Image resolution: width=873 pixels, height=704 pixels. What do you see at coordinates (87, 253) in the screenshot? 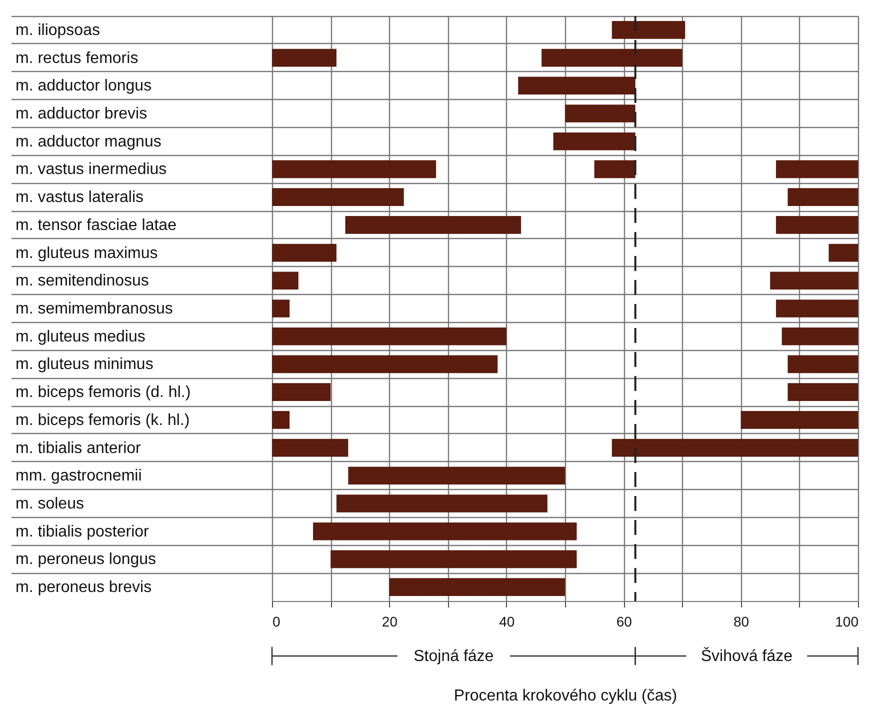
I see `y-tick-label: m. gluteus maximus` at bounding box center [87, 253].